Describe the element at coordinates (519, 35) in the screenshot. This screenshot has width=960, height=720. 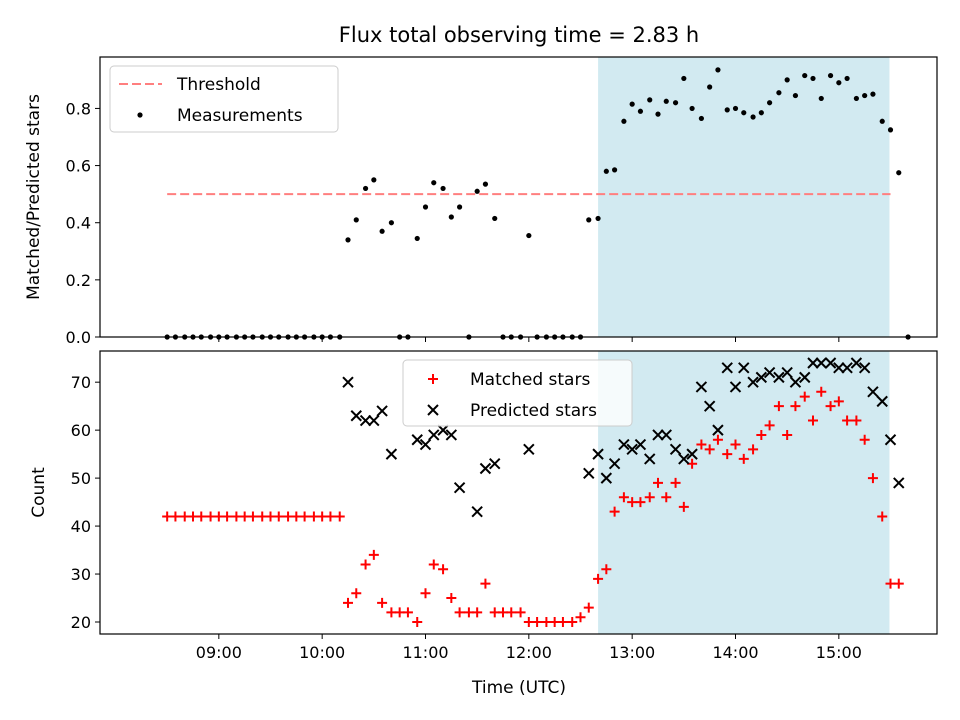
I see `chart-title: Flux total observing time = 2.83 h` at that location.